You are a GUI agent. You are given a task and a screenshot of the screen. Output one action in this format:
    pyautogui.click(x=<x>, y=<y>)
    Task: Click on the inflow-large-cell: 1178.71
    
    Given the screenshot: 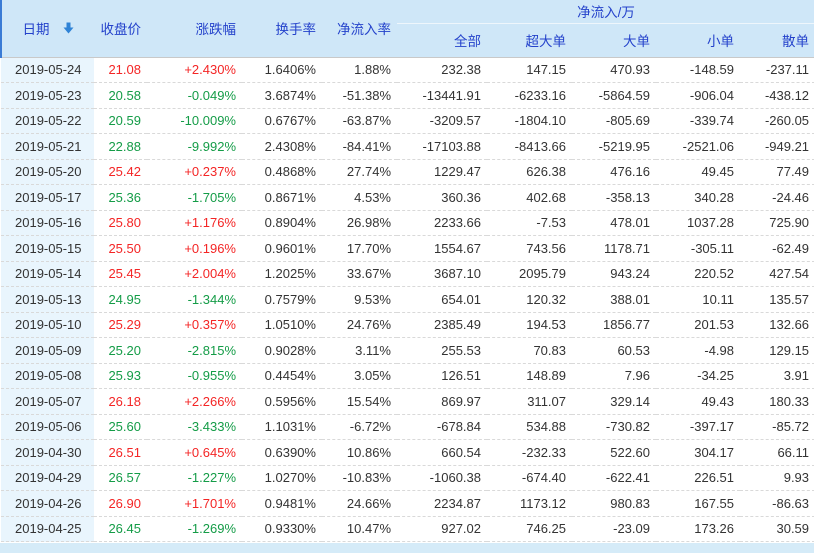 What is the action you would take?
    pyautogui.click(x=614, y=248)
    